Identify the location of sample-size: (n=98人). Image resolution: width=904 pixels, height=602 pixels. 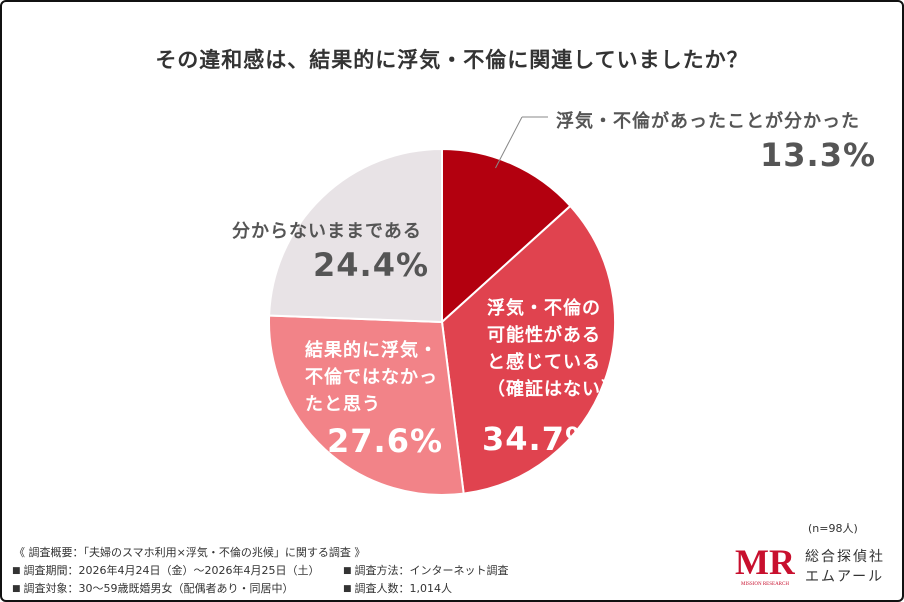
(833, 528).